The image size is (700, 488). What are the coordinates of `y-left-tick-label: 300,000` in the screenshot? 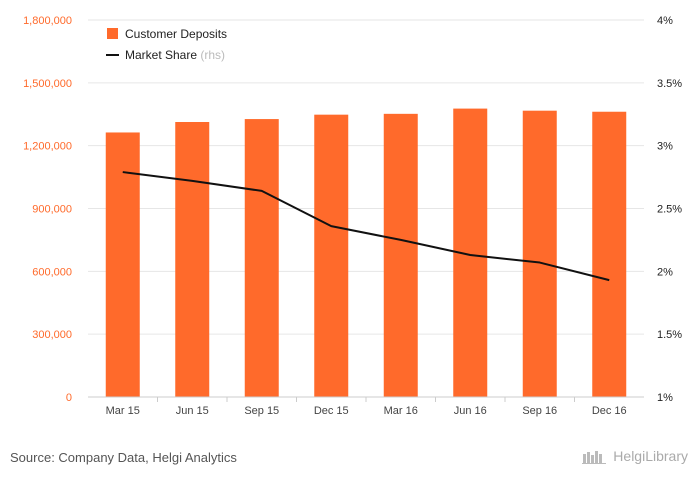 It's located at (52, 335).